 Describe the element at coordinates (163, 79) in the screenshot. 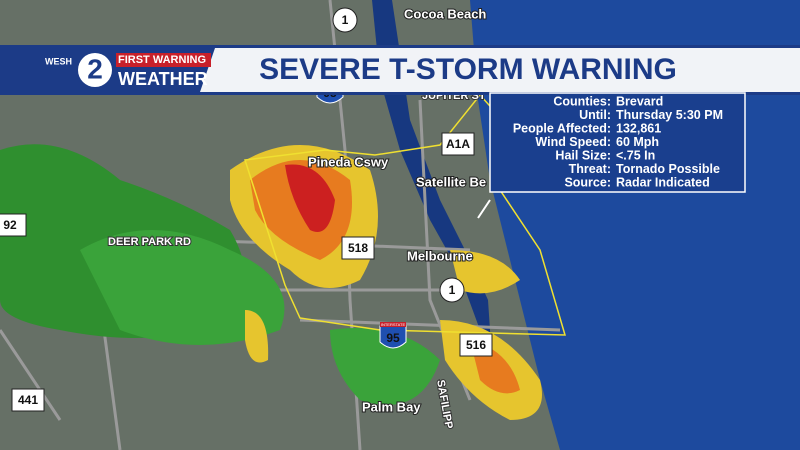

I see `brand-bottom: WEATHER` at that location.